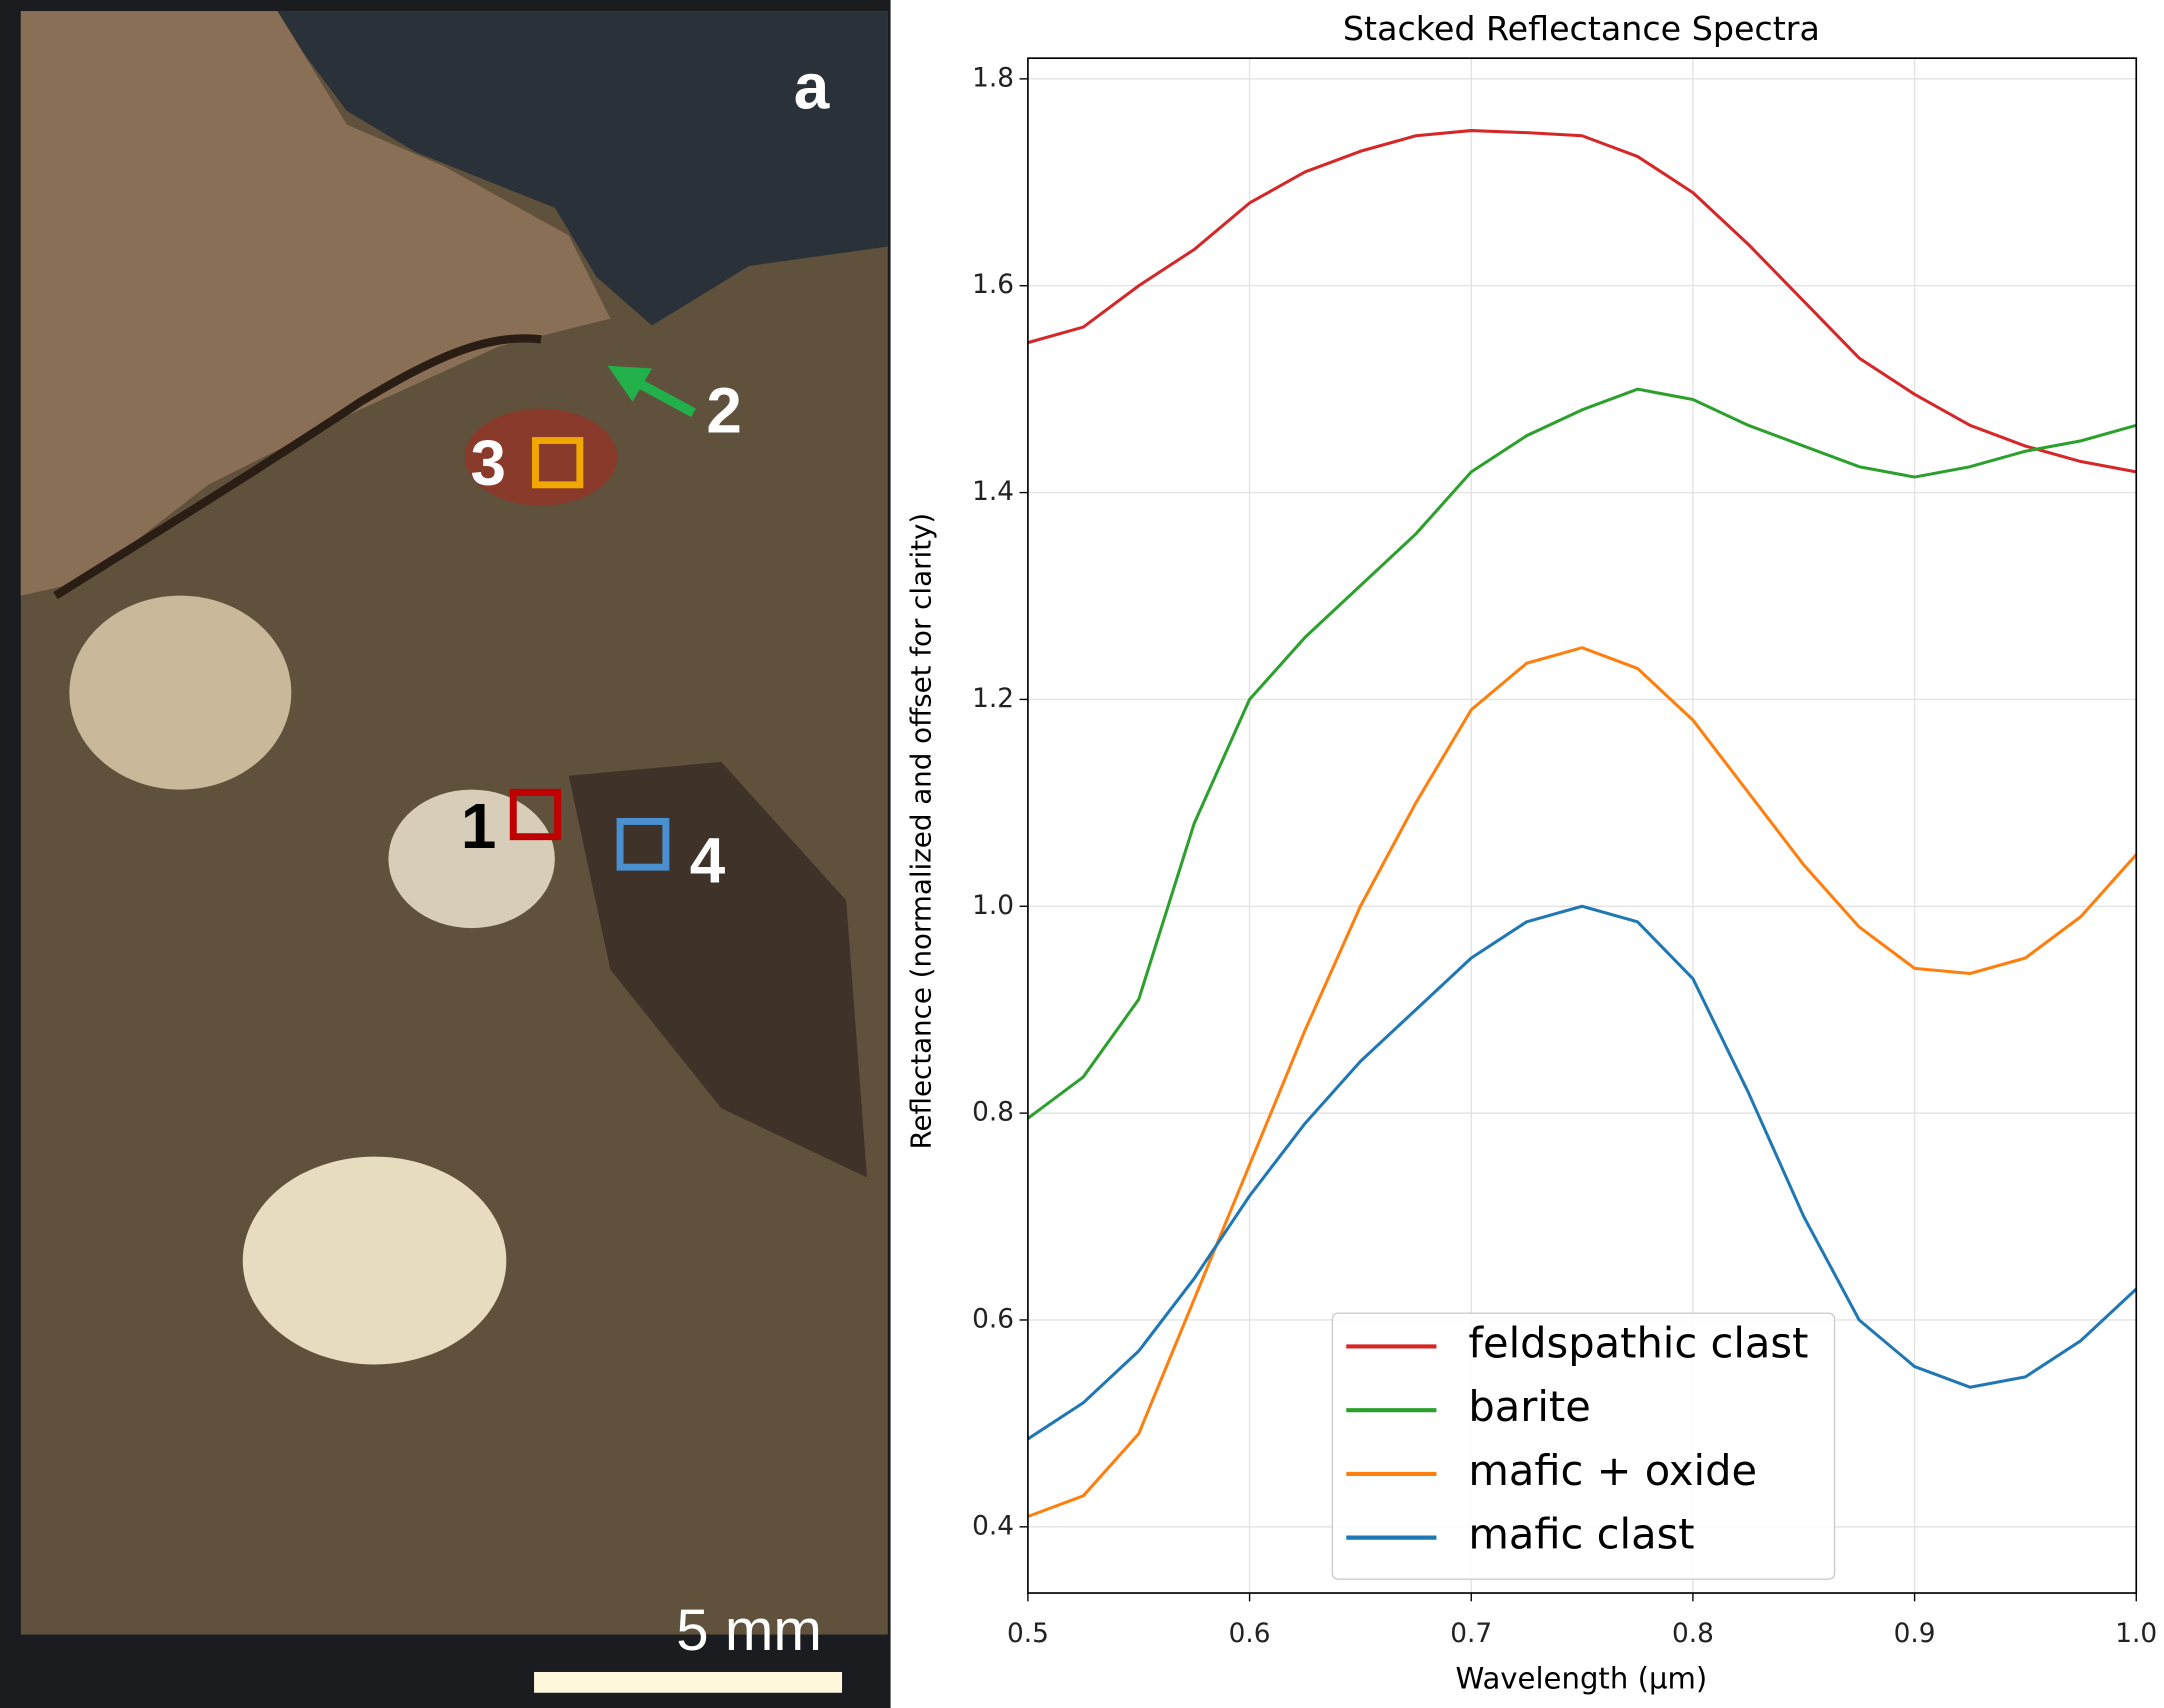 The image size is (2164, 1708). What do you see at coordinates (1915, 1634) in the screenshot?
I see `x-tick-label: 0.9` at bounding box center [1915, 1634].